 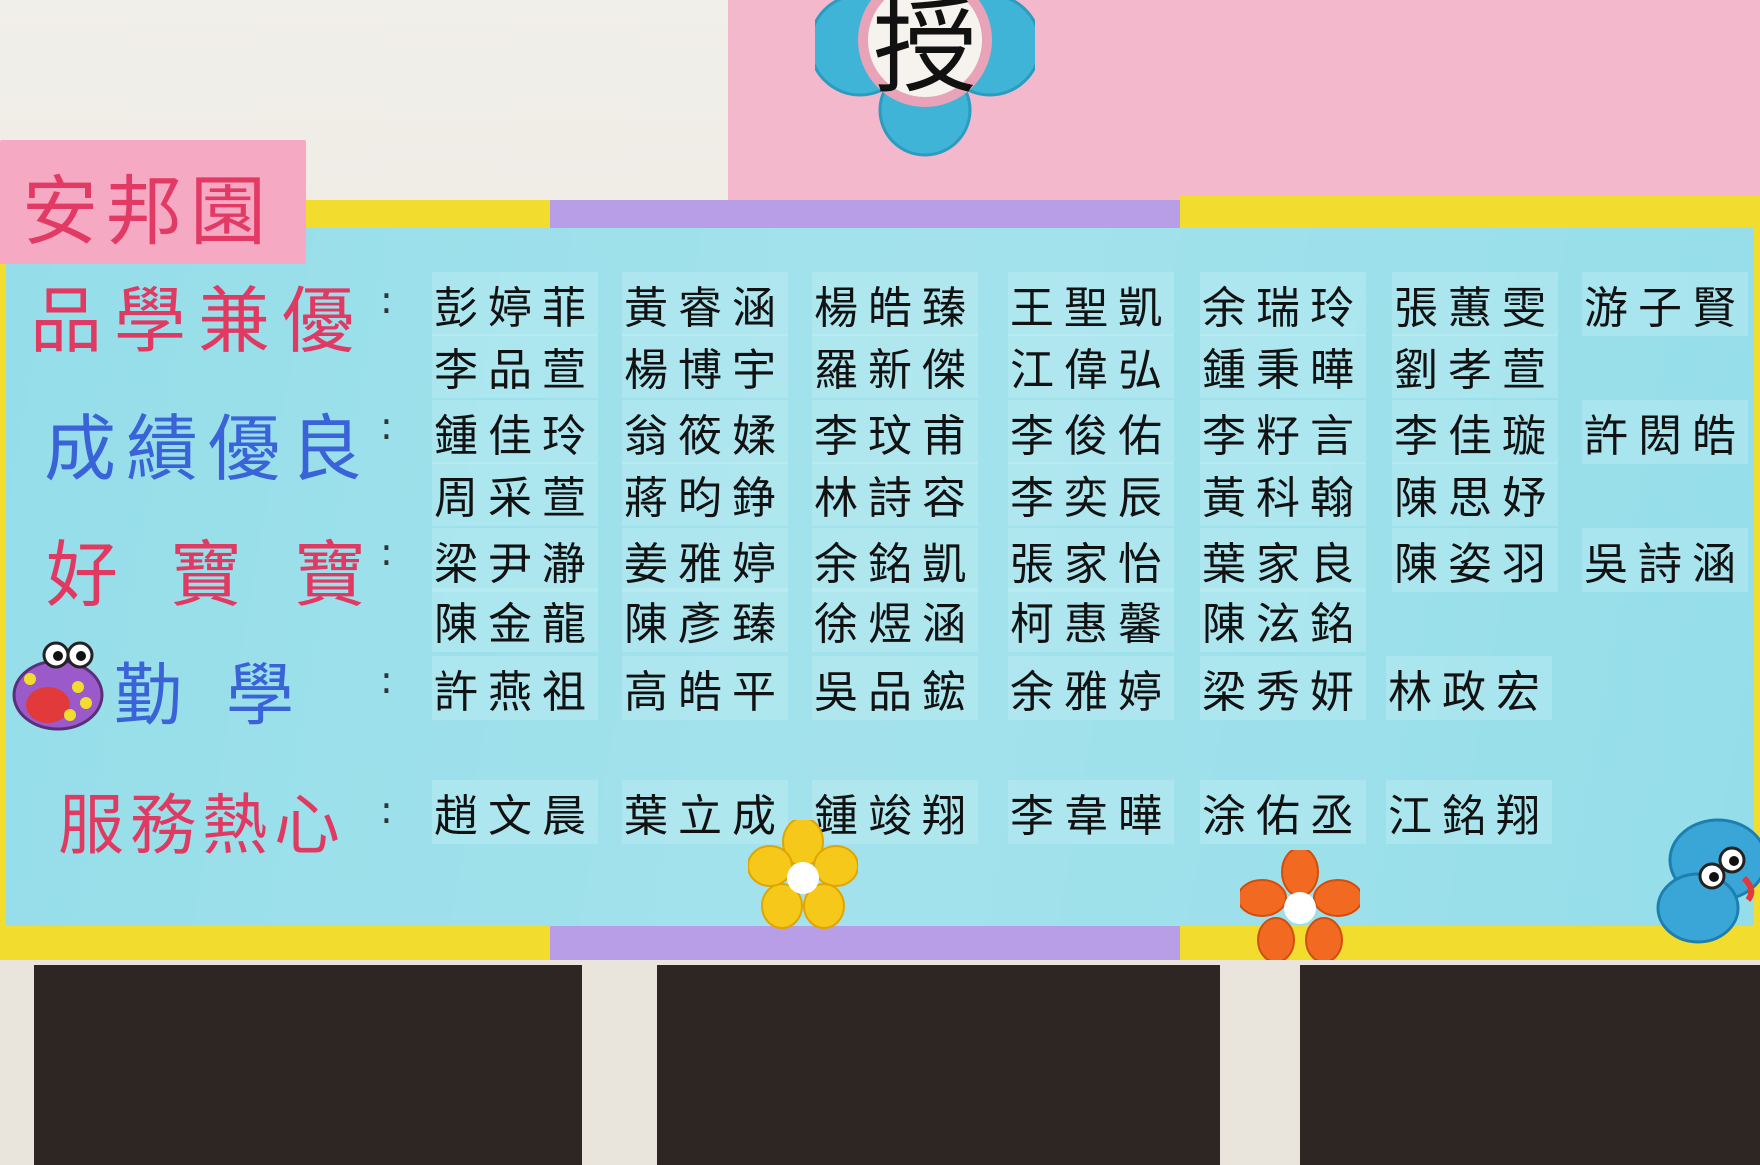 What do you see at coordinates (1091, 494) in the screenshot?
I see `student-name: 李奕辰` at bounding box center [1091, 494].